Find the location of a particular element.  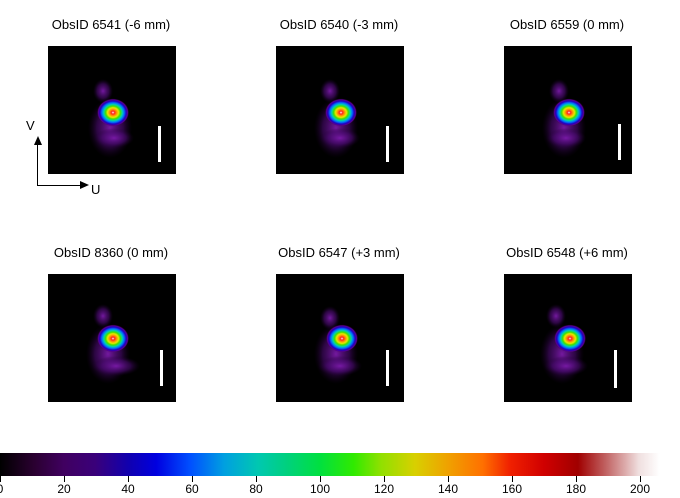

colorbar-tick-label: 180 is located at coordinates (576, 489).